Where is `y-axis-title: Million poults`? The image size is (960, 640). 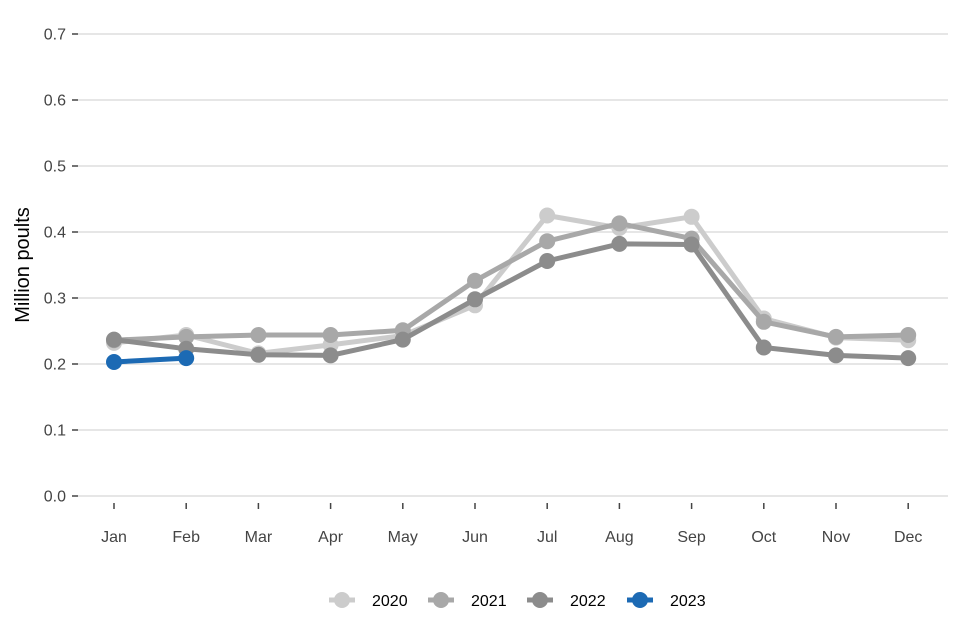
y-axis-title: Million poults is located at coordinates (23, 265).